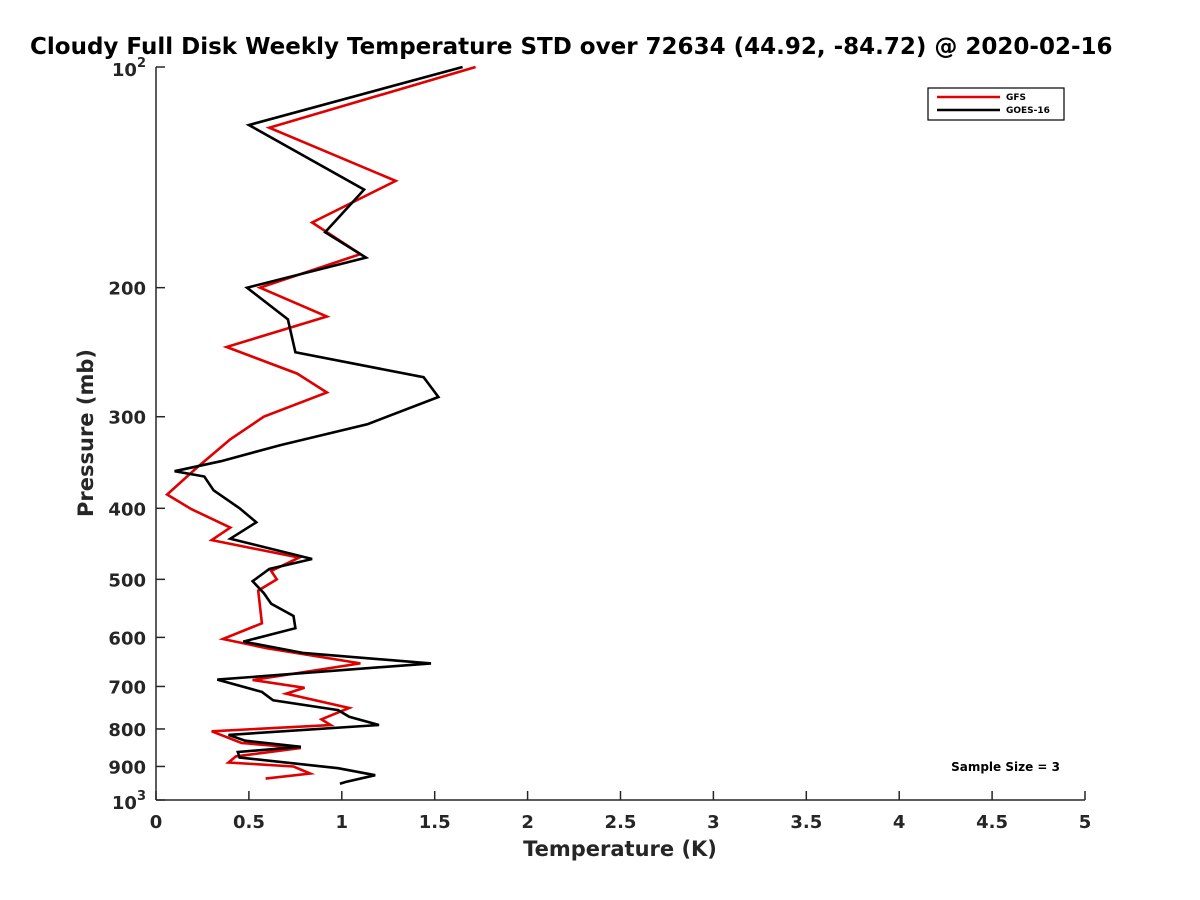 This screenshot has height=900, width=1200. What do you see at coordinates (127, 580) in the screenshot?
I see `y-tick-label: 500` at bounding box center [127, 580].